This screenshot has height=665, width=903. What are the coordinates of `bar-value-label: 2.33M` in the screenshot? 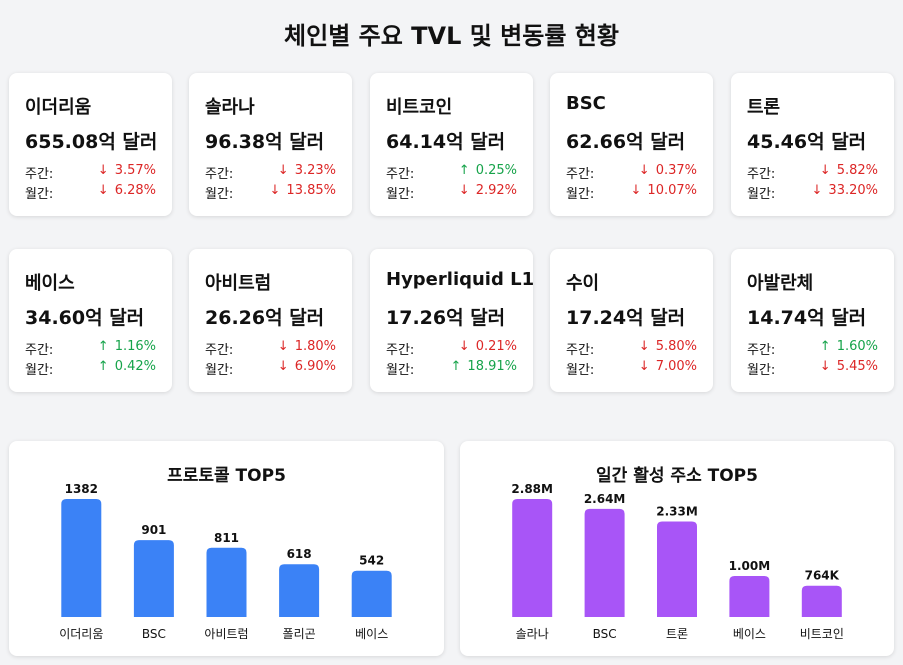 It's located at (677, 512).